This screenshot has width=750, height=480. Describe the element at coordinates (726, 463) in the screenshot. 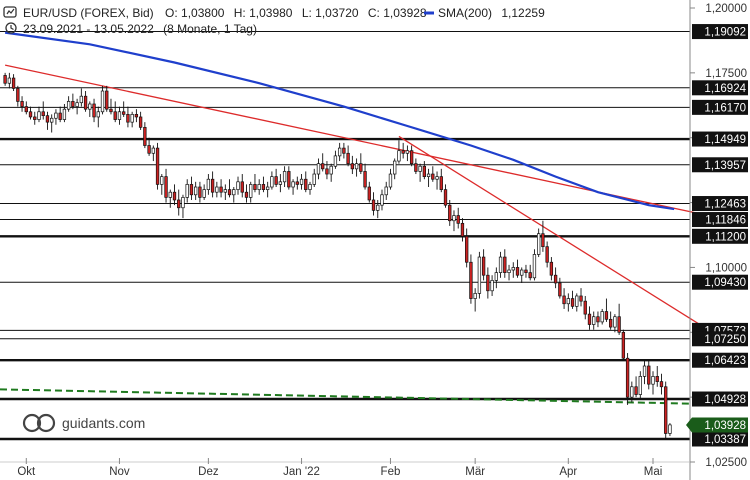

I see `y-tick-label: 1,02500` at that location.